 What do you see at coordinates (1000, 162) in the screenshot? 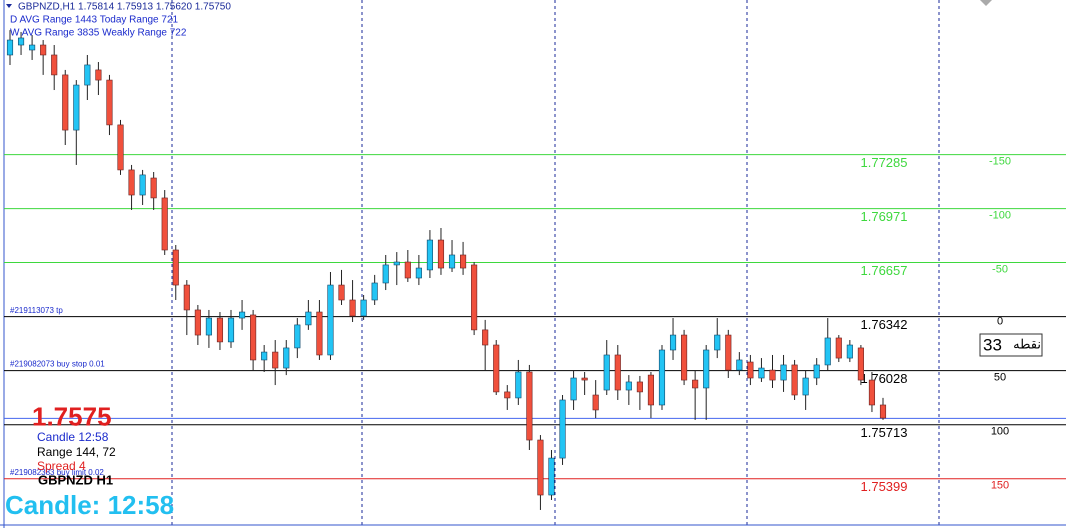
I see `level-offset: -150` at bounding box center [1000, 162].